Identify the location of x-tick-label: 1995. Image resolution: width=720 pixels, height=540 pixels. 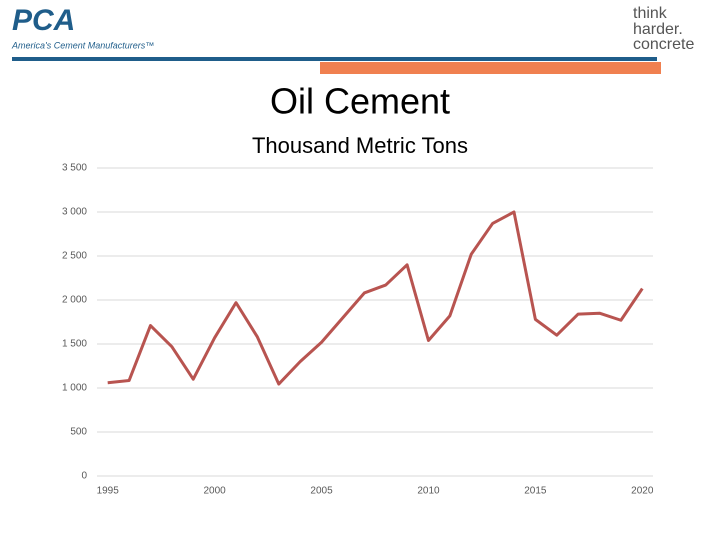
(108, 491).